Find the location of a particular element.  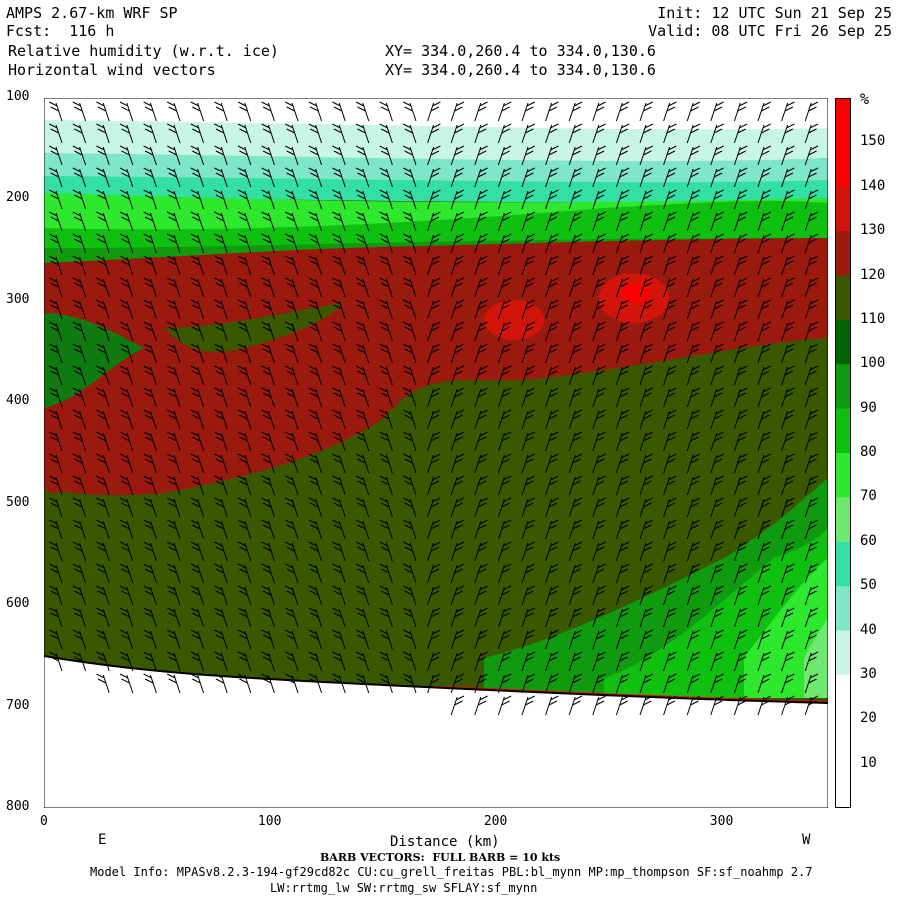

barb-note: BARB VECTORS: FULL BARB = 10 kts is located at coordinates (440, 857).